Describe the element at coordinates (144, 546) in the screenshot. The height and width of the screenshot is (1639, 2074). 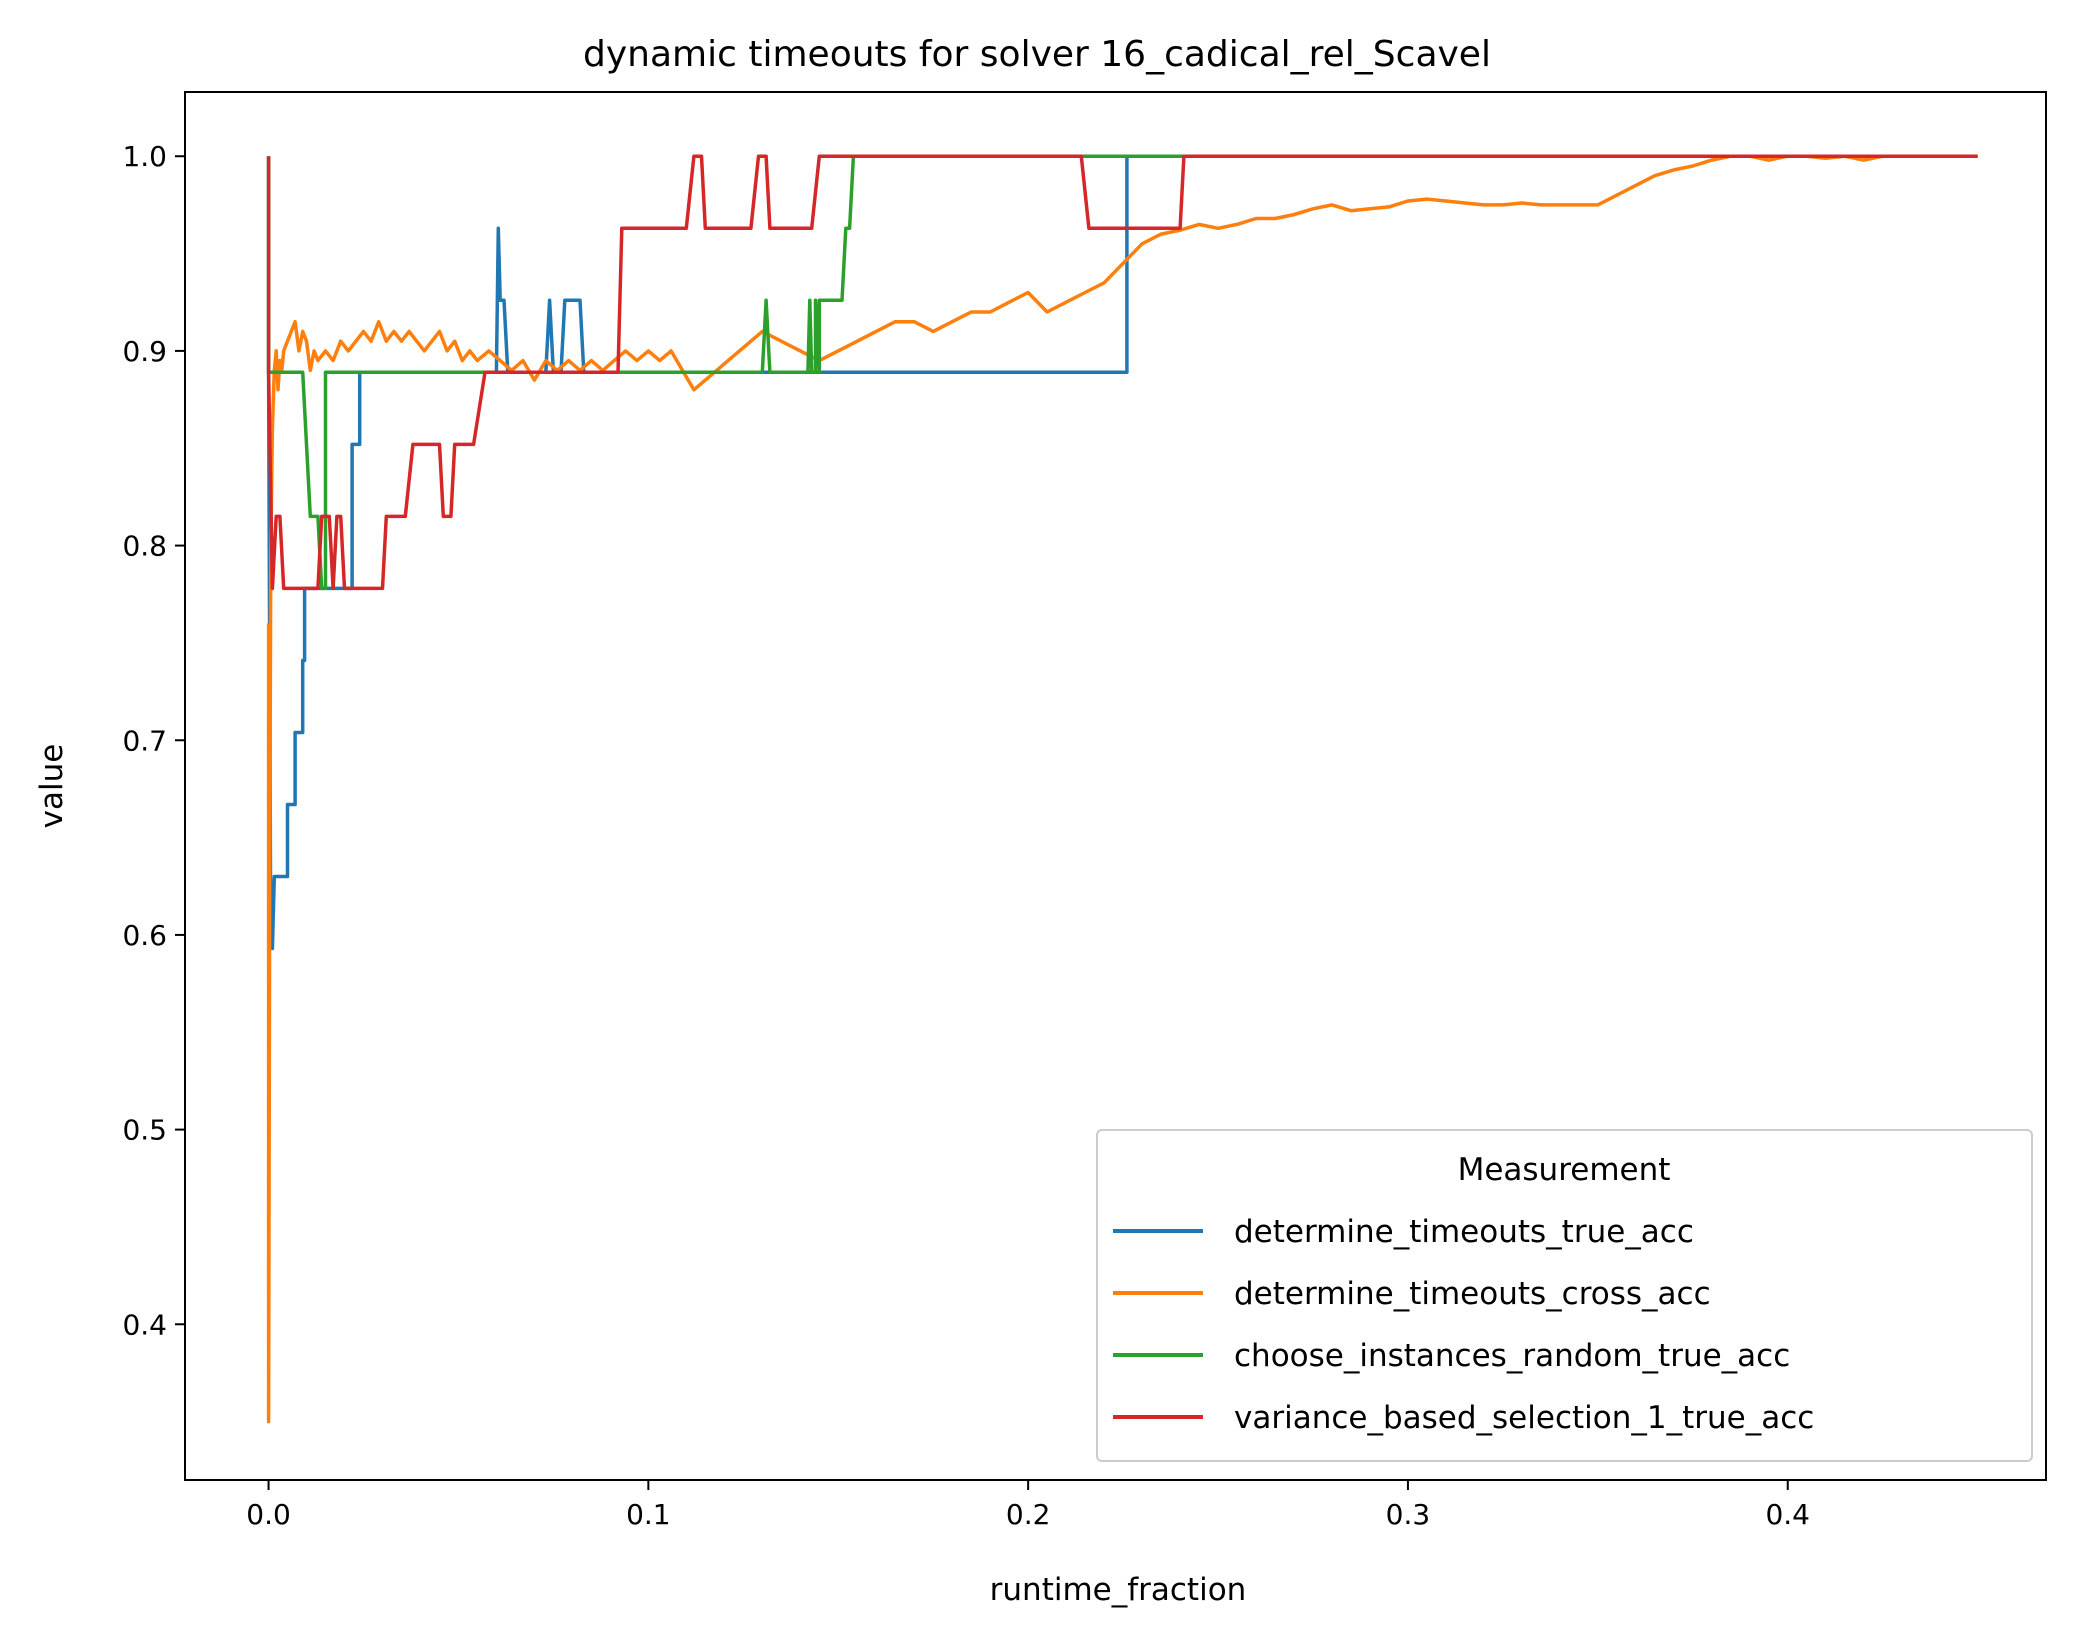
I see `y-tick-label: 0.8` at that location.